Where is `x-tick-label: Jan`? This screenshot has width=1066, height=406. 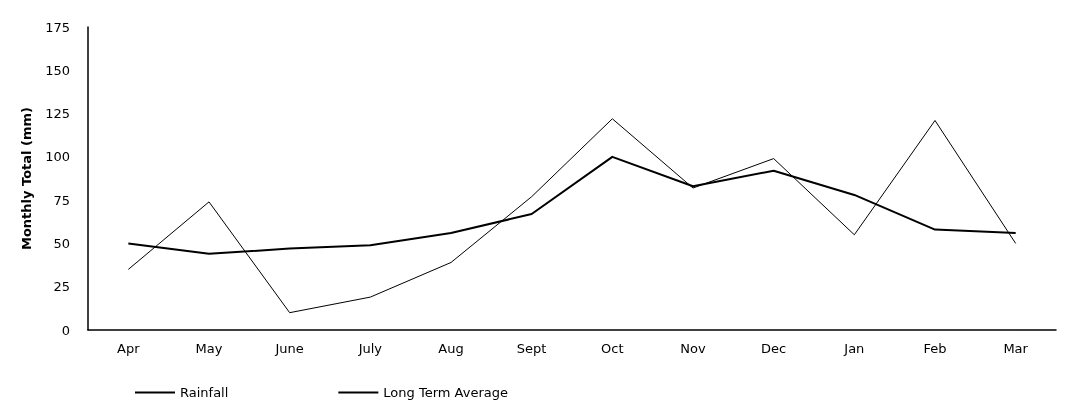 x-tick-label: Jan is located at coordinates (854, 348).